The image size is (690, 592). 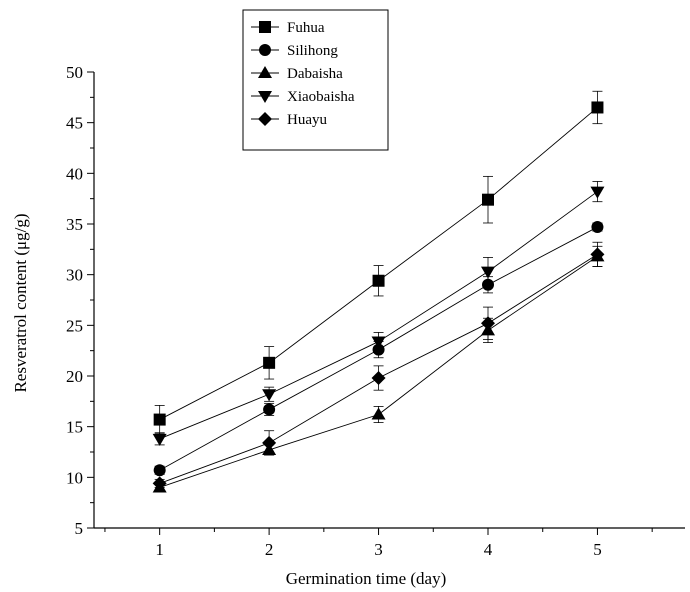 I want to click on y-tick-label: 45, so click(x=74, y=123).